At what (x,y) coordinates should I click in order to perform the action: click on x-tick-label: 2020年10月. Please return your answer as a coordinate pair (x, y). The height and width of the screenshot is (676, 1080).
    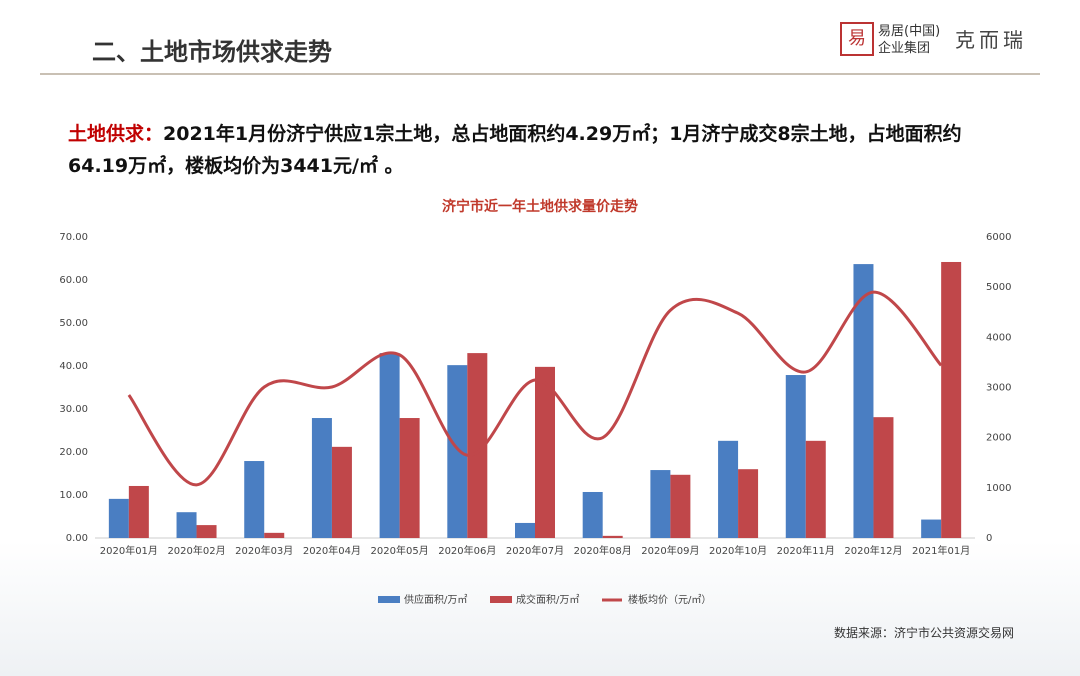
    Looking at the image, I should click on (738, 550).